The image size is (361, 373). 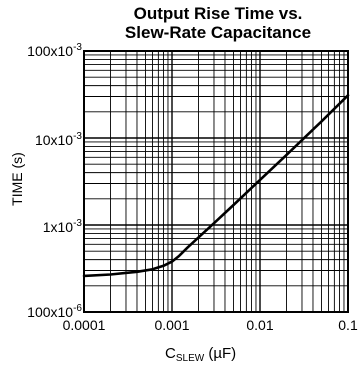 What do you see at coordinates (17, 179) in the screenshot?
I see `y-axis-label: TIME (s)` at bounding box center [17, 179].